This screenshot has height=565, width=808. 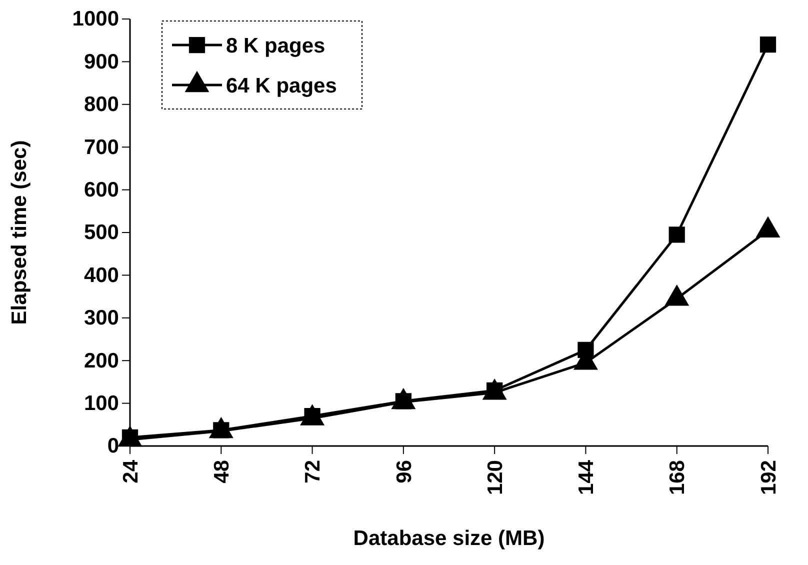 What do you see at coordinates (101, 275) in the screenshot?
I see `y-tick-label: 400` at bounding box center [101, 275].